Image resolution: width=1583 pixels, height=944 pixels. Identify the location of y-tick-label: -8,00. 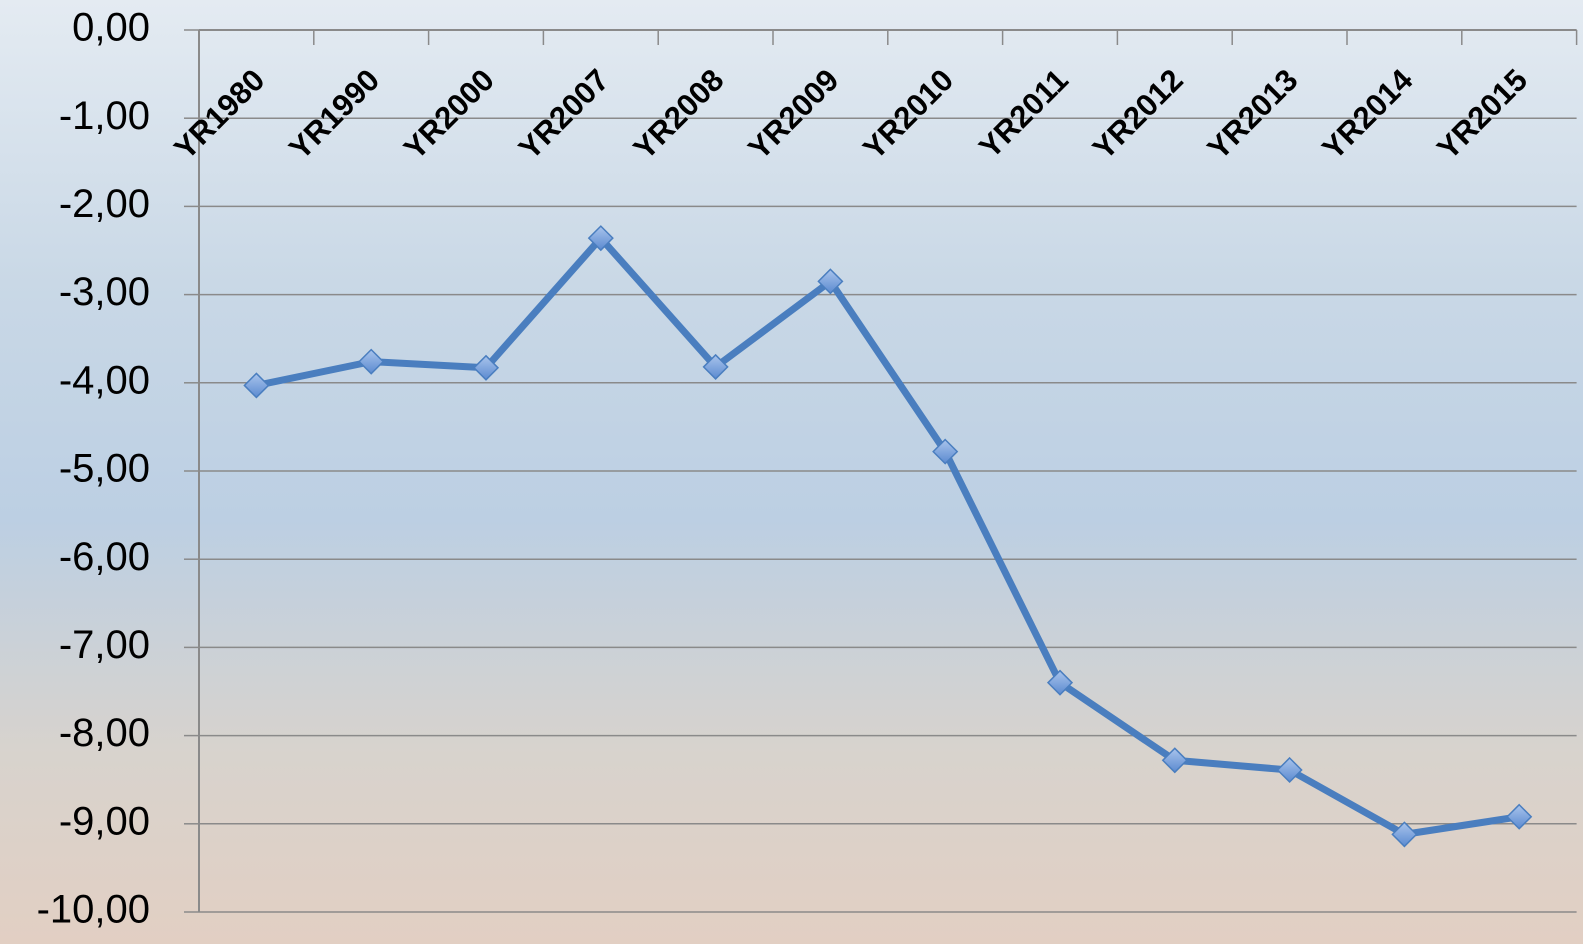
(104, 733).